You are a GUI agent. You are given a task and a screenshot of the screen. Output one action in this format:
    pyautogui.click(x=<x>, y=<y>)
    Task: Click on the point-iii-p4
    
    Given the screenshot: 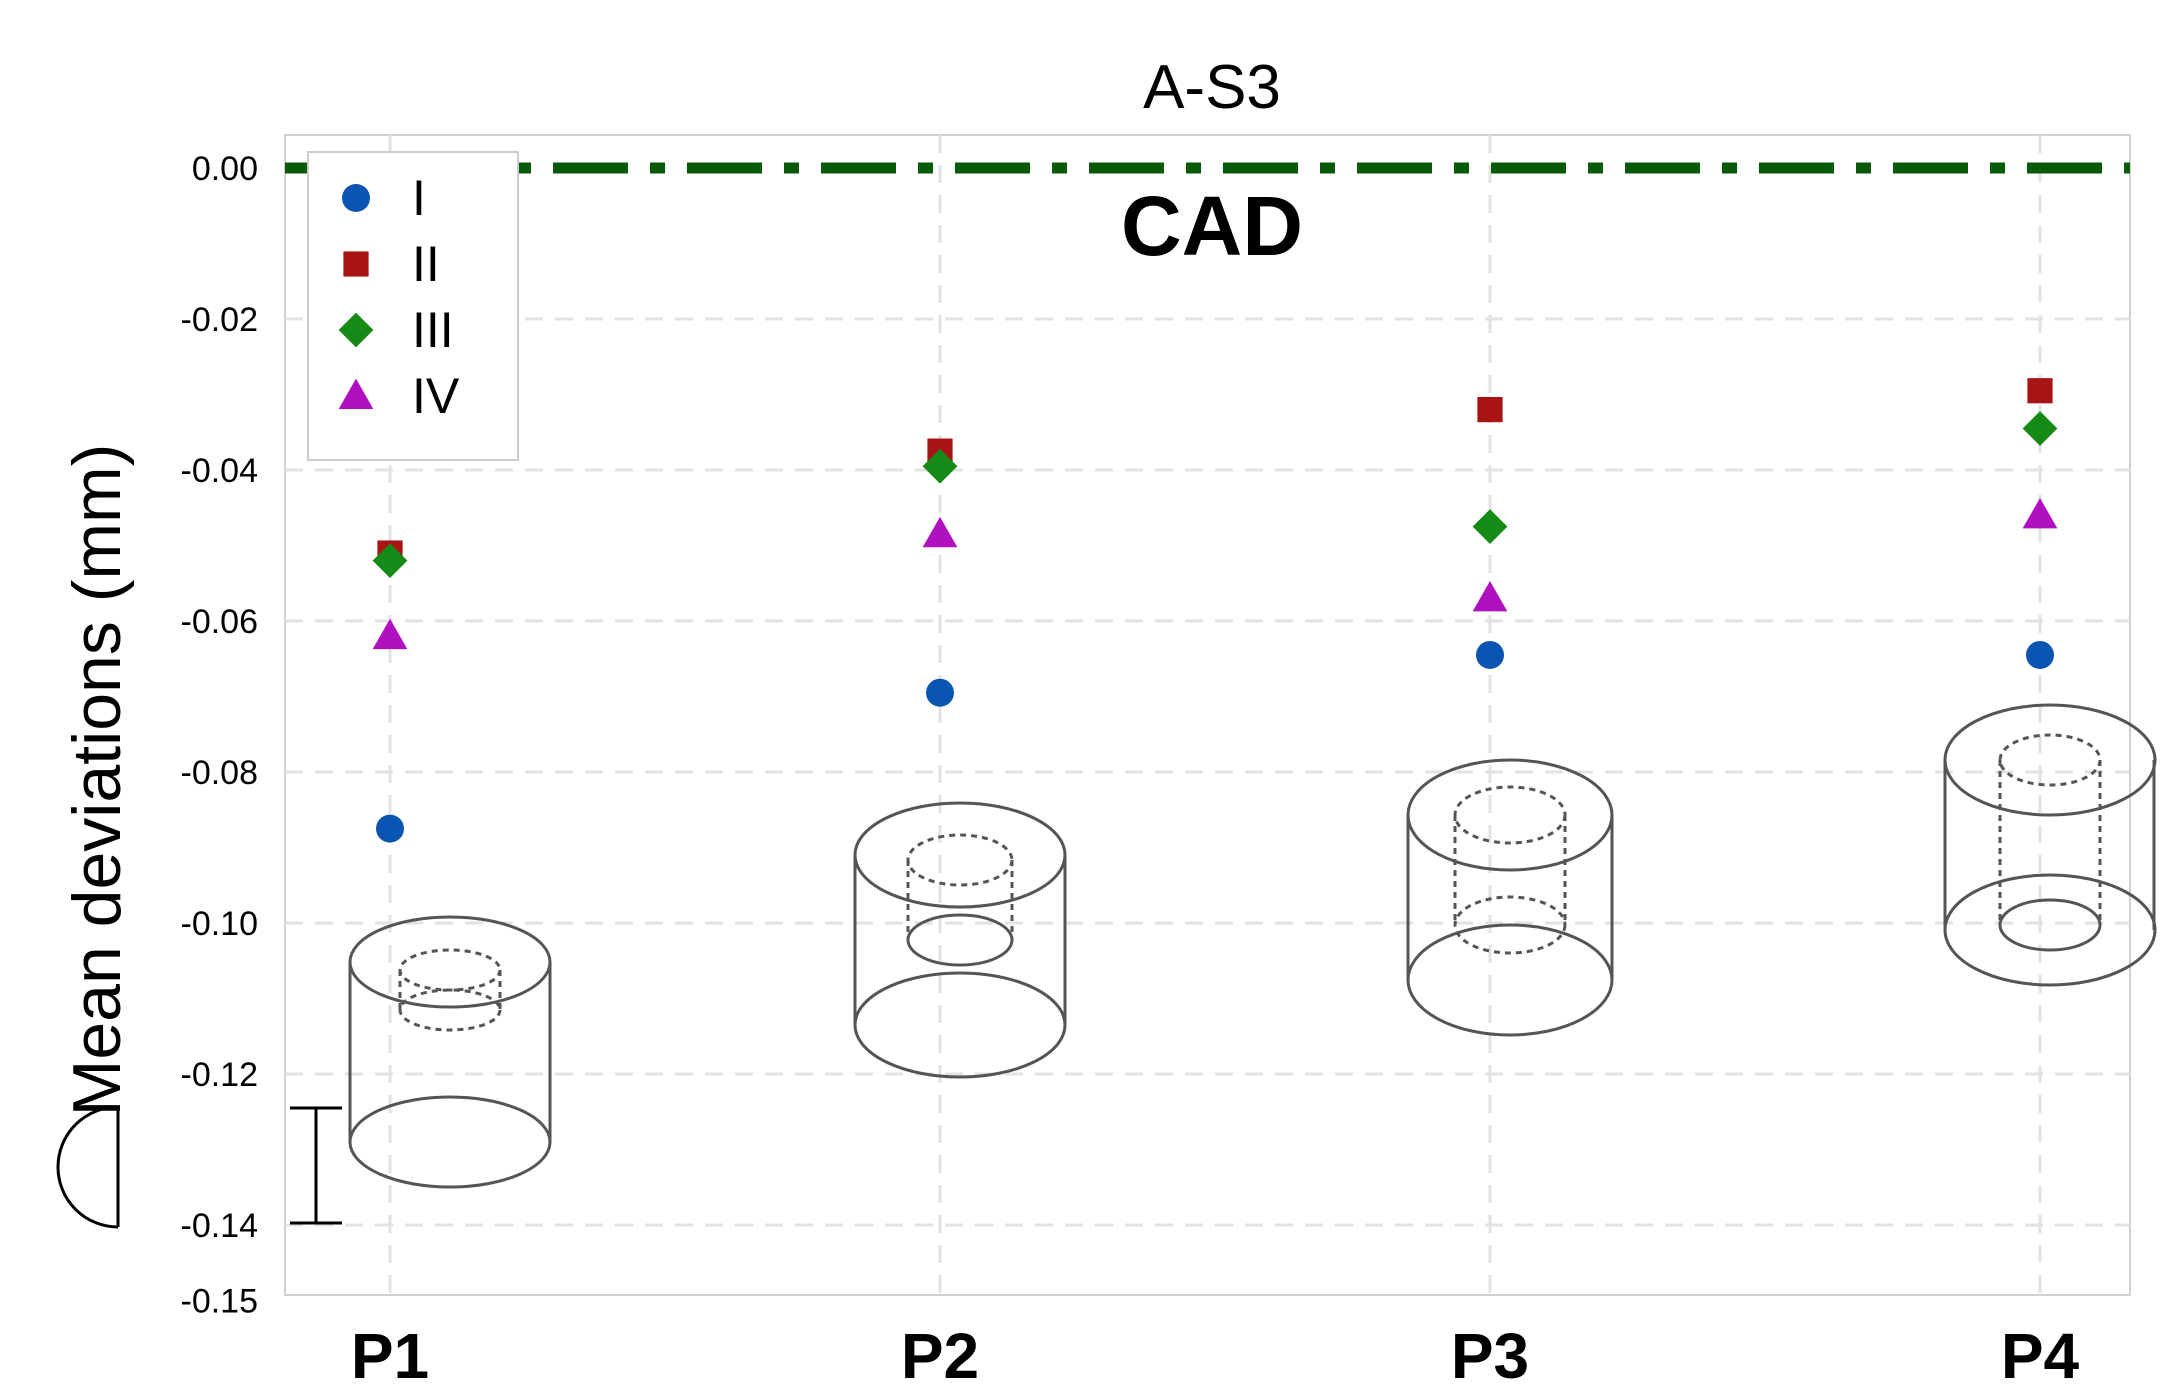 What is the action you would take?
    pyautogui.click(x=2040, y=428)
    